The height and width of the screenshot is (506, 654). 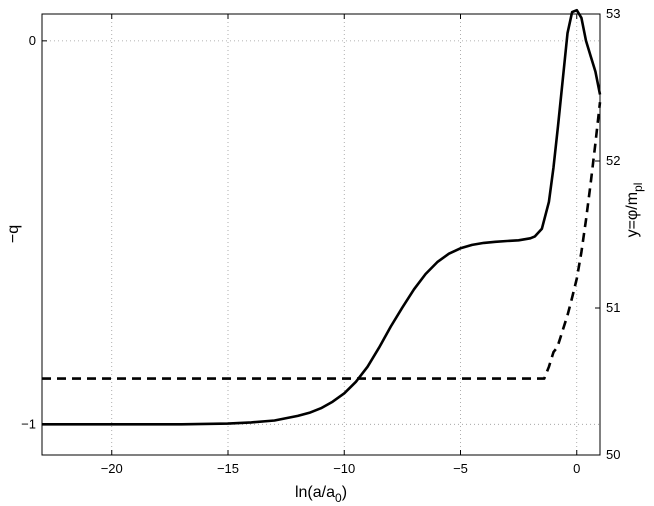 What do you see at coordinates (613, 160) in the screenshot?
I see `y-right-tick-label: 52` at bounding box center [613, 160].